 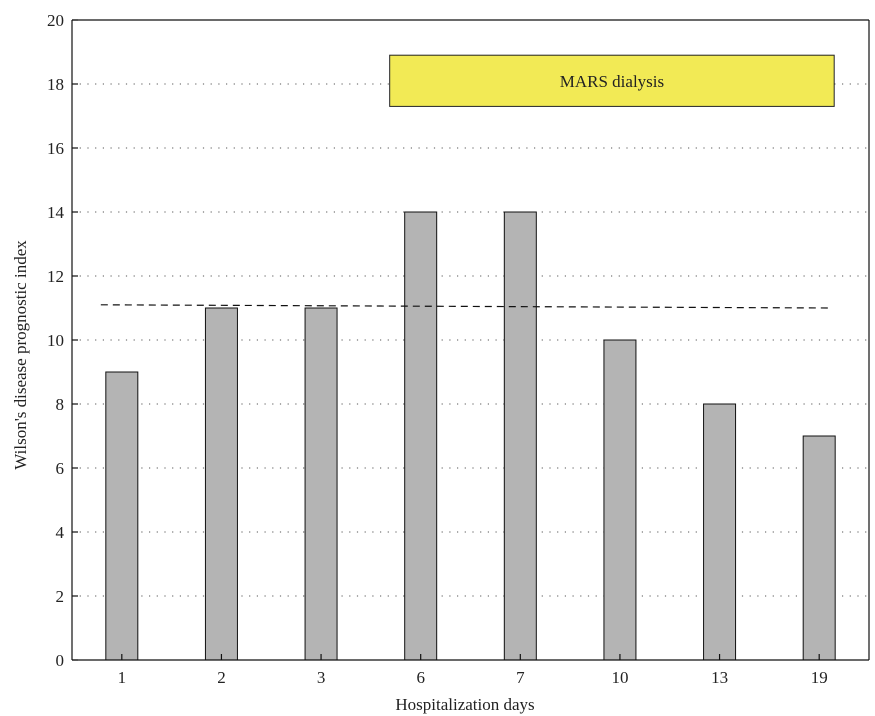 What do you see at coordinates (464, 704) in the screenshot?
I see `x-axis-title: Hospitalization days` at bounding box center [464, 704].